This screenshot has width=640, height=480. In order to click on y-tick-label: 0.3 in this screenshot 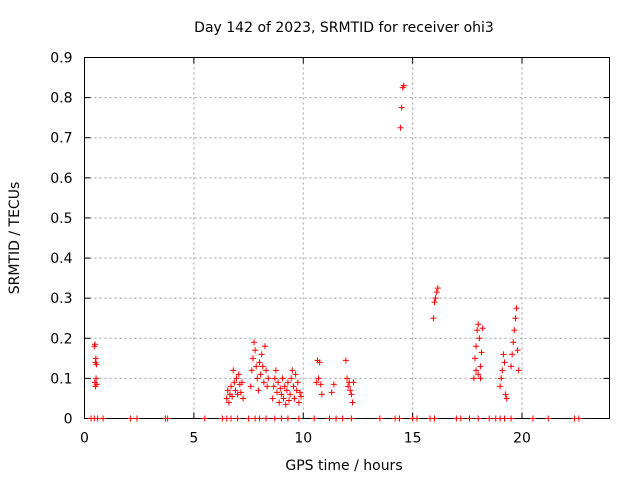, I will do `click(61, 299)`.